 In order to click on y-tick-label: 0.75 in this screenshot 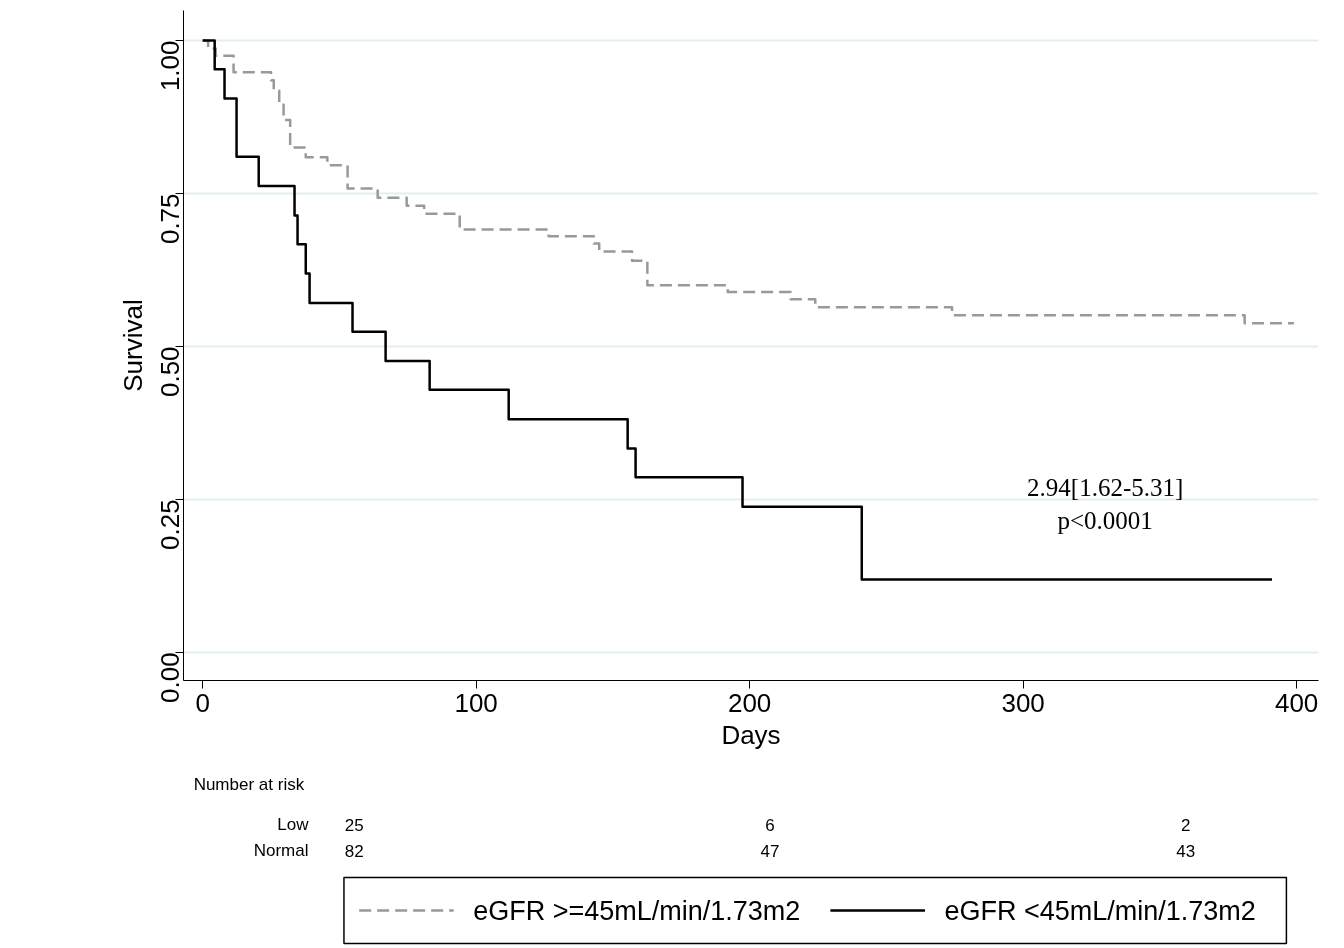, I will do `click(170, 219)`.